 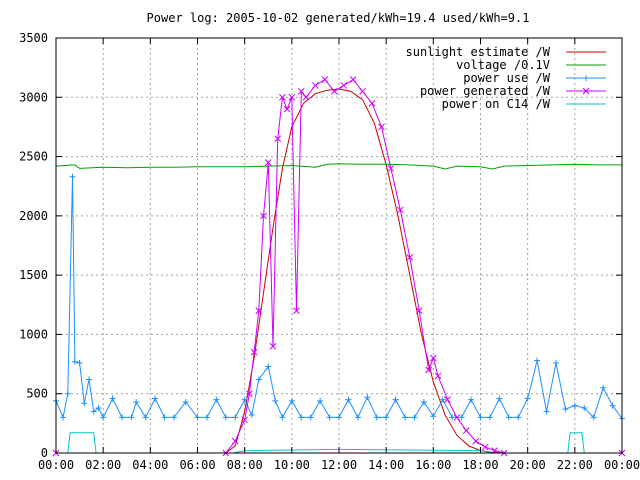 I want to click on legend-label: power use /W, so click(x=506, y=78).